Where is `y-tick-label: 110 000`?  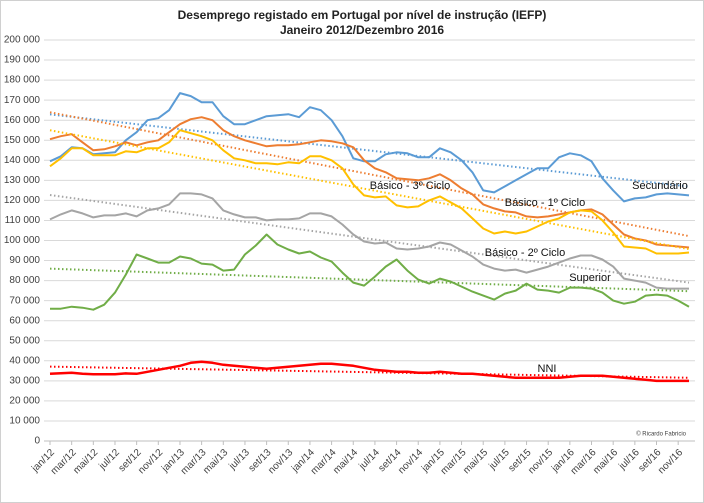
y-tick-label: 110 000 is located at coordinates (23, 220).